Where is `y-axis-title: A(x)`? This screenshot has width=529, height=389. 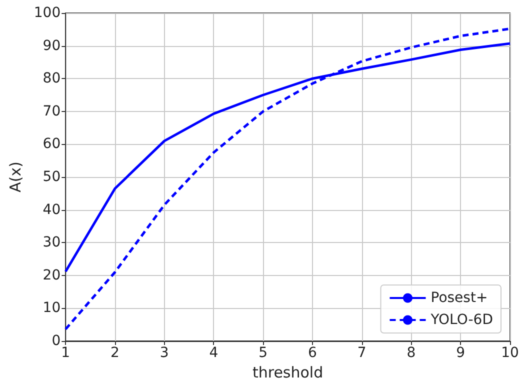 y-axis-title: A(x) is located at coordinates (15, 177).